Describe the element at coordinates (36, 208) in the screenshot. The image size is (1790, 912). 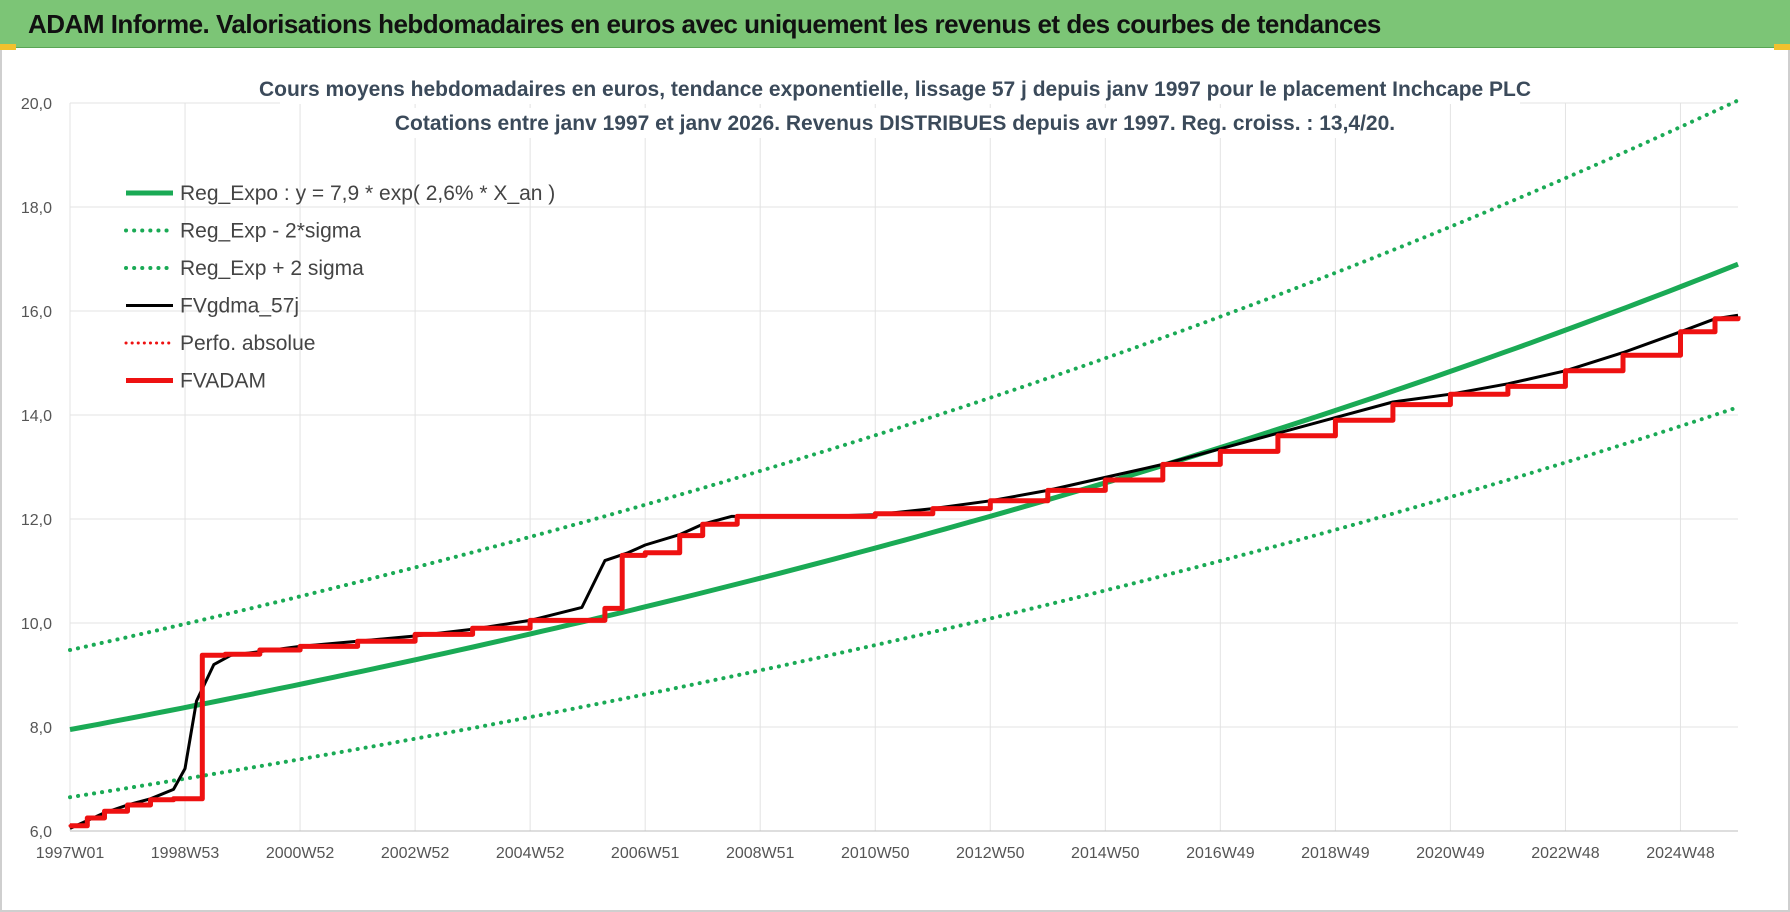
I see `y-tick-label: 18,0` at that location.